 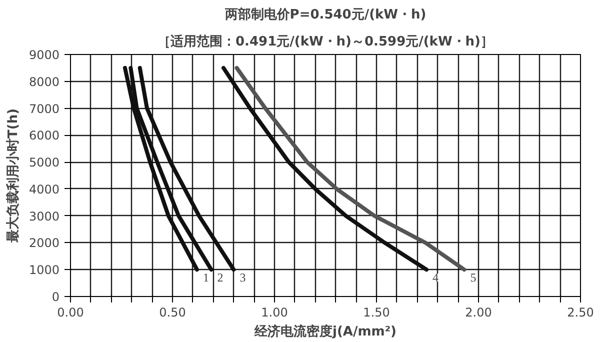 I want to click on x-axis-title: 经济电流密度j(A/mm²), so click(x=325, y=332).